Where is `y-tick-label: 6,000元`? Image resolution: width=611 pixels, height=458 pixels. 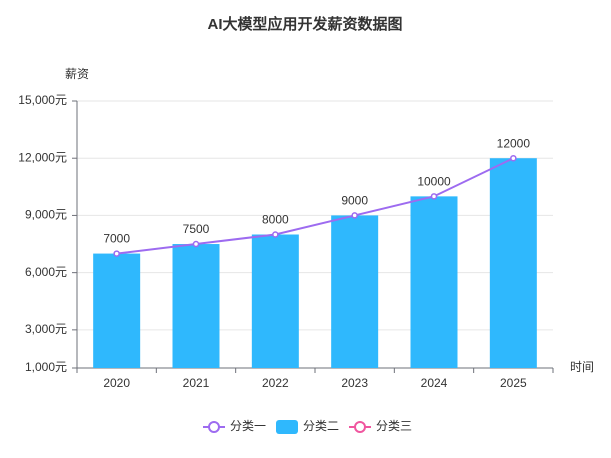
y-tick-label: 6,000元 is located at coordinates (46, 272).